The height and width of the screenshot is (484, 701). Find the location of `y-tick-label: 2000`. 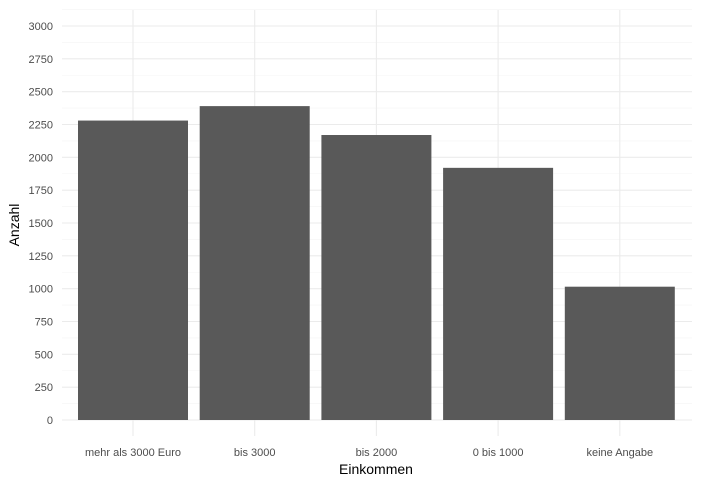

y-tick-label: 2000 is located at coordinates (41, 158).